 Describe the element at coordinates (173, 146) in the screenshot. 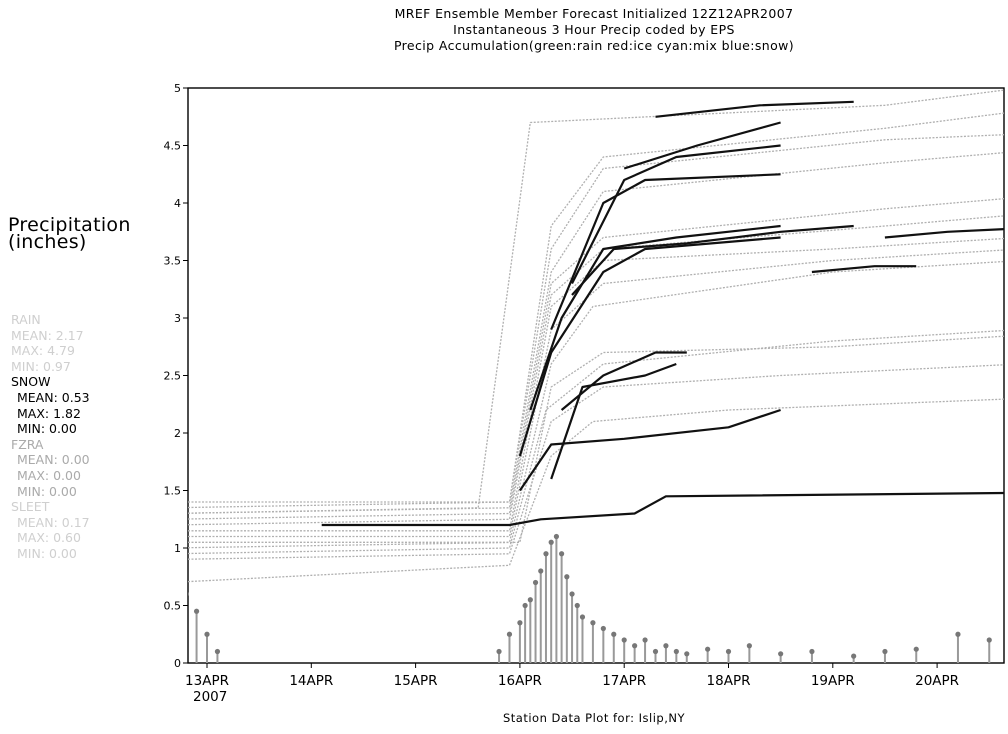

I see `y-tick-label-9: 4.5` at that location.